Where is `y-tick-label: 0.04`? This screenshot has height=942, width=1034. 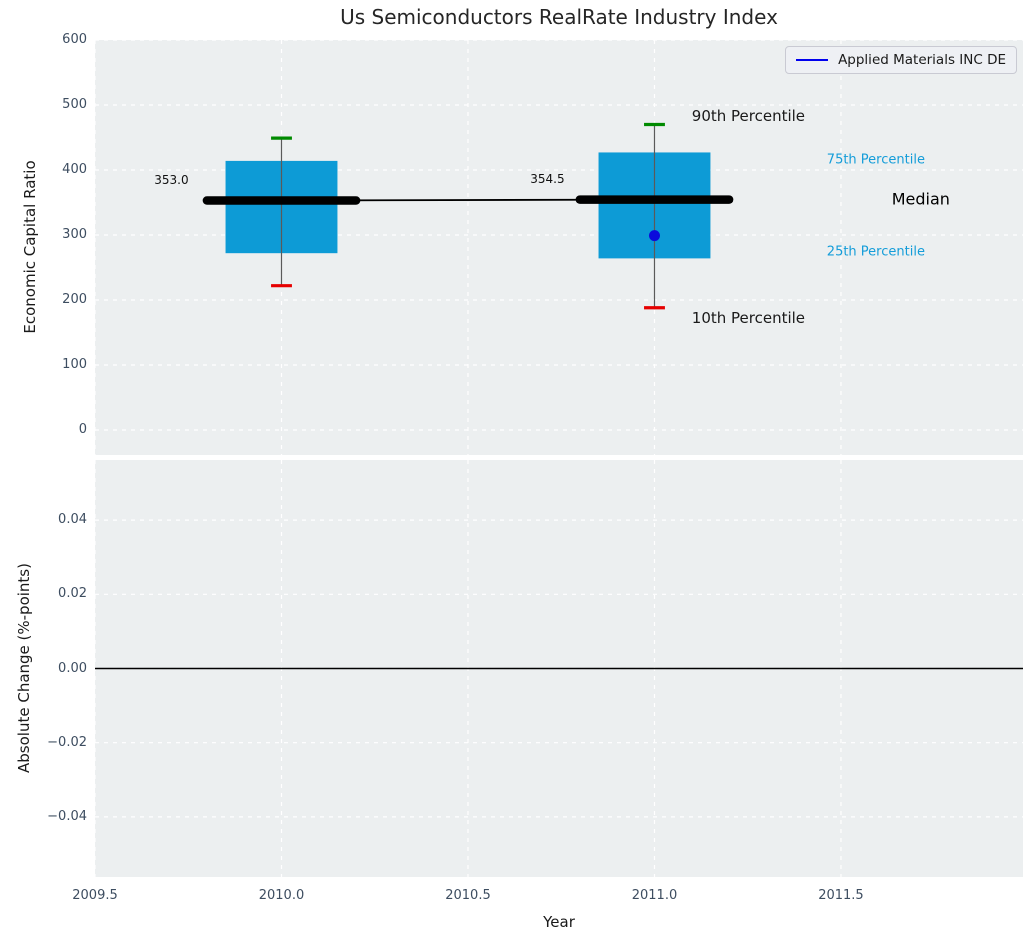 y-tick-label: 0.04 is located at coordinates (72, 520).